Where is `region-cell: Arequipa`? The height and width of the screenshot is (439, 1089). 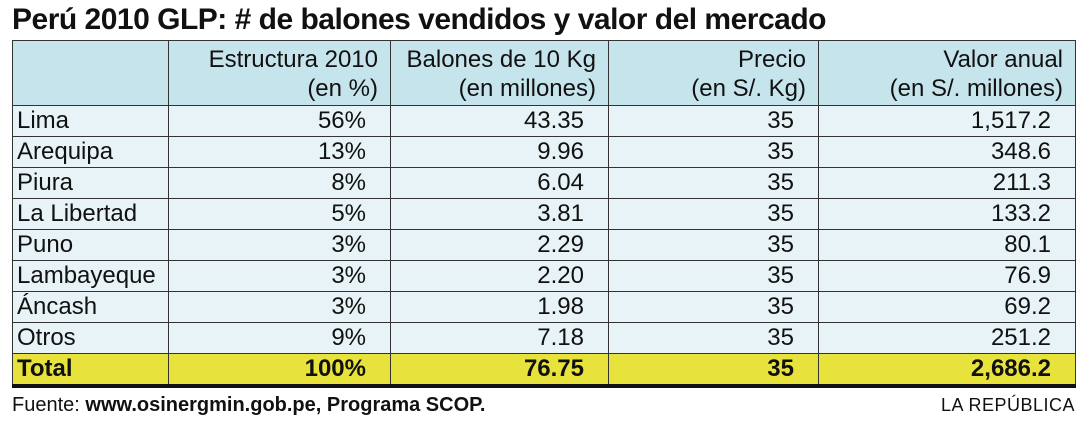 region-cell: Arequipa is located at coordinates (90, 152).